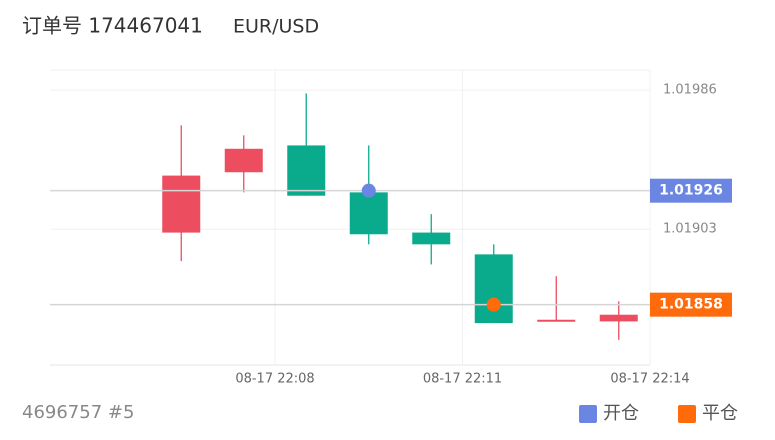 The height and width of the screenshot is (440, 775). What do you see at coordinates (649, 379) in the screenshot?
I see `x-tick-label: 08-17 22:14` at bounding box center [649, 379].